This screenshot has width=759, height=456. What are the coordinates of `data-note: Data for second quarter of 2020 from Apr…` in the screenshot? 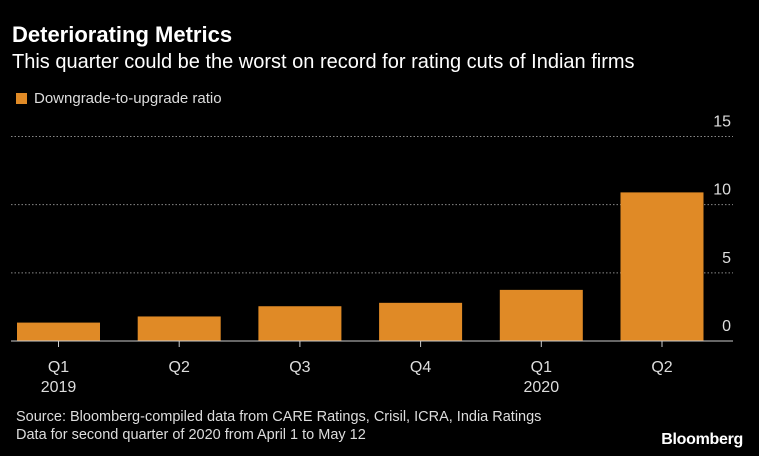 It's located at (191, 435).